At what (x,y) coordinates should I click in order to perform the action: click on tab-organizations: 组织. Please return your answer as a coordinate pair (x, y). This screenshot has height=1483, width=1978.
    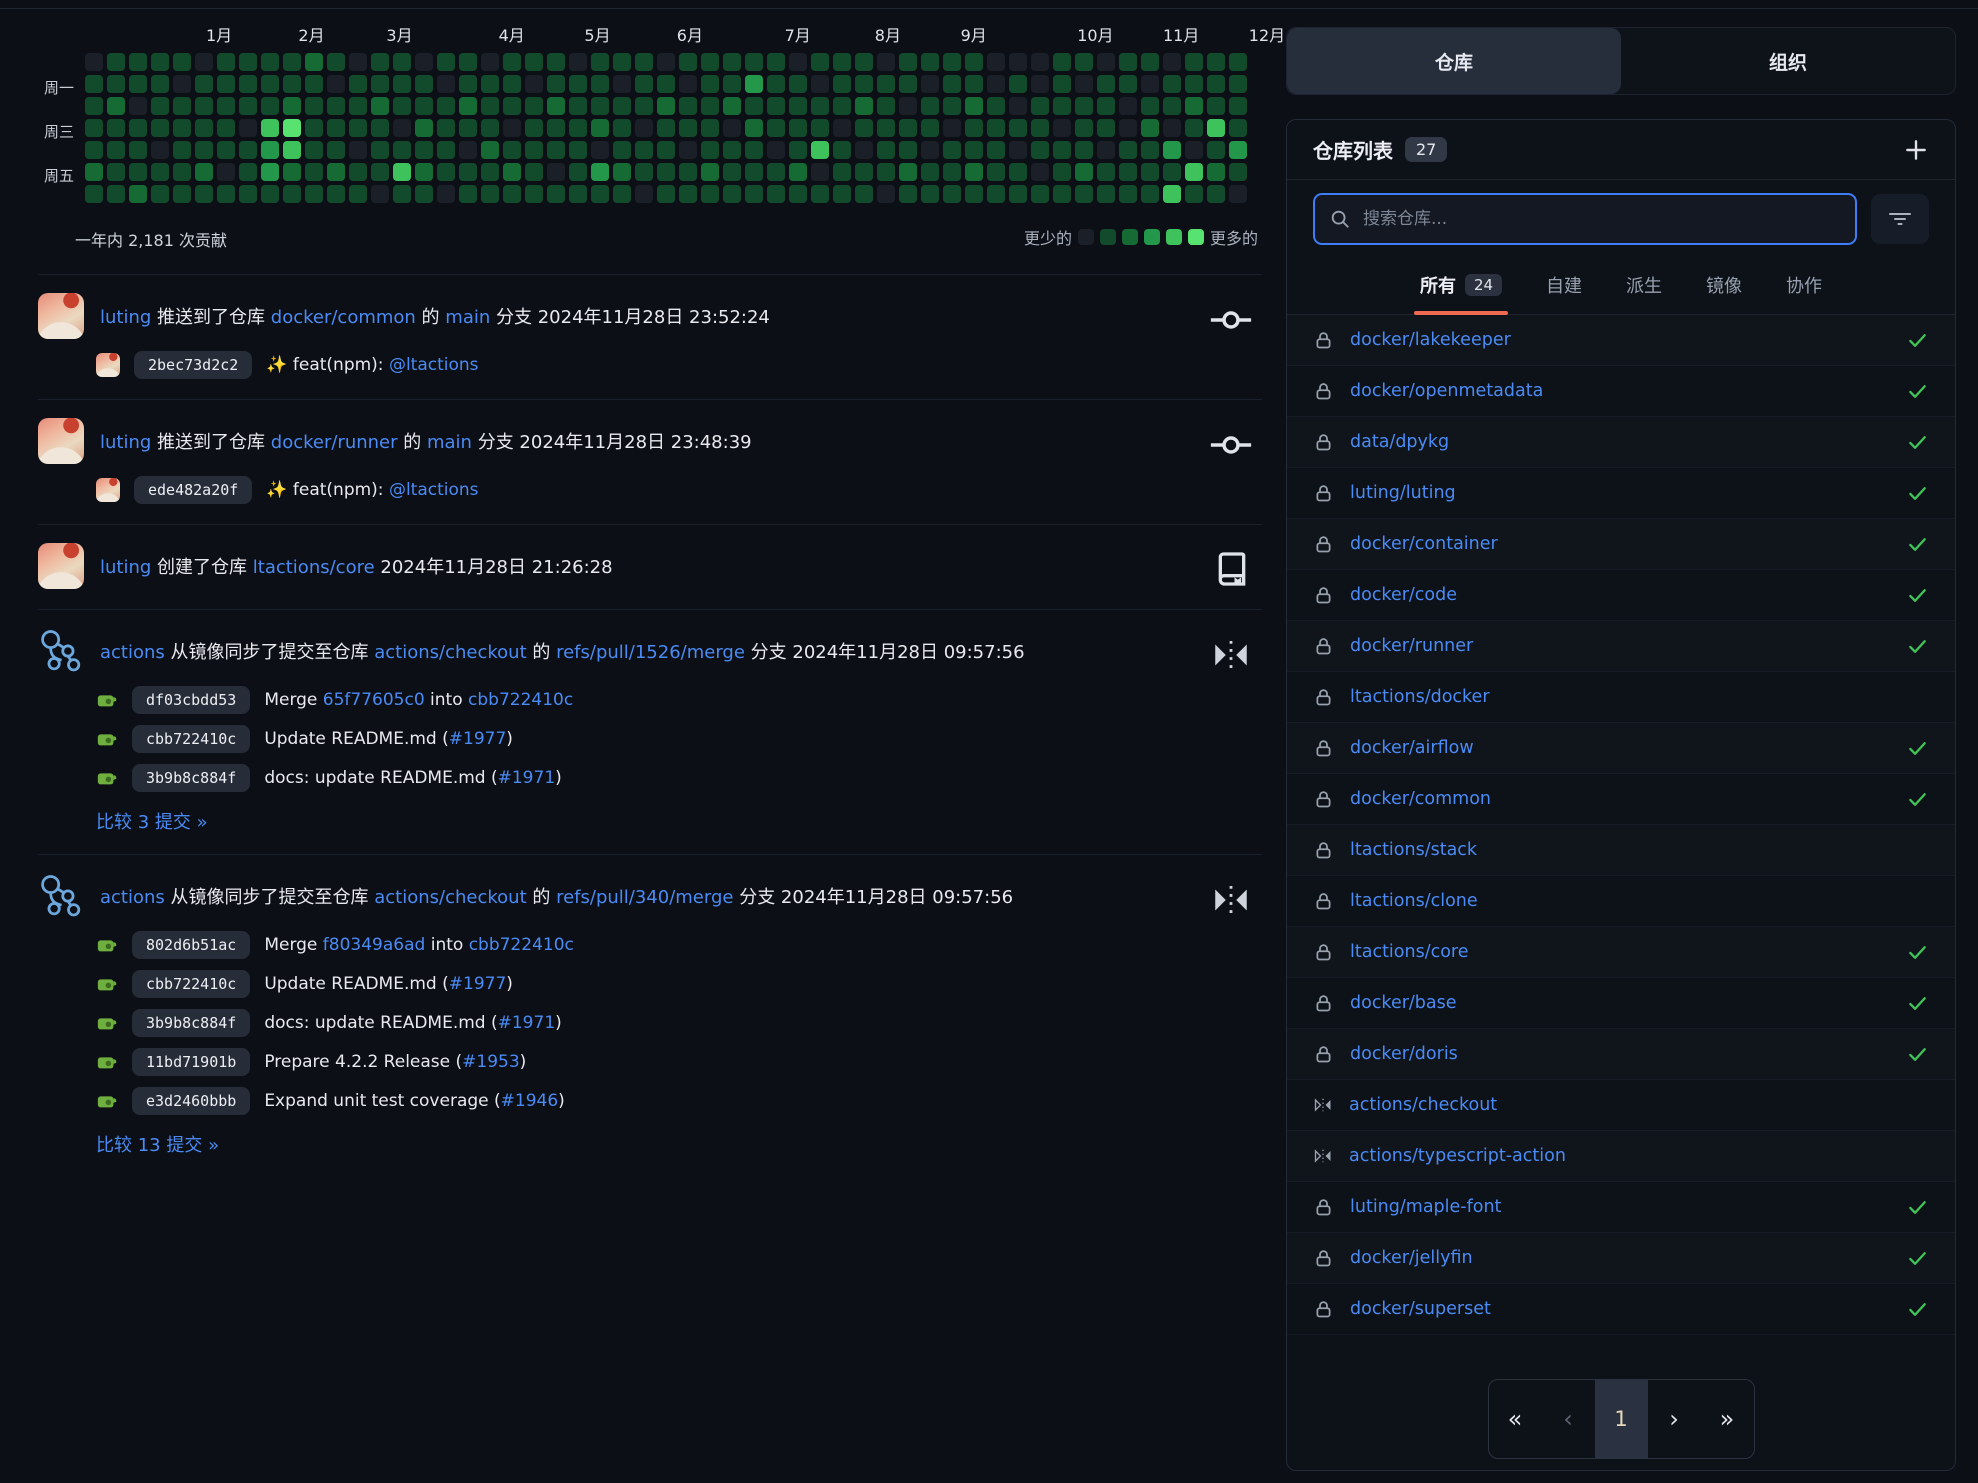
    Looking at the image, I should click on (1787, 62).